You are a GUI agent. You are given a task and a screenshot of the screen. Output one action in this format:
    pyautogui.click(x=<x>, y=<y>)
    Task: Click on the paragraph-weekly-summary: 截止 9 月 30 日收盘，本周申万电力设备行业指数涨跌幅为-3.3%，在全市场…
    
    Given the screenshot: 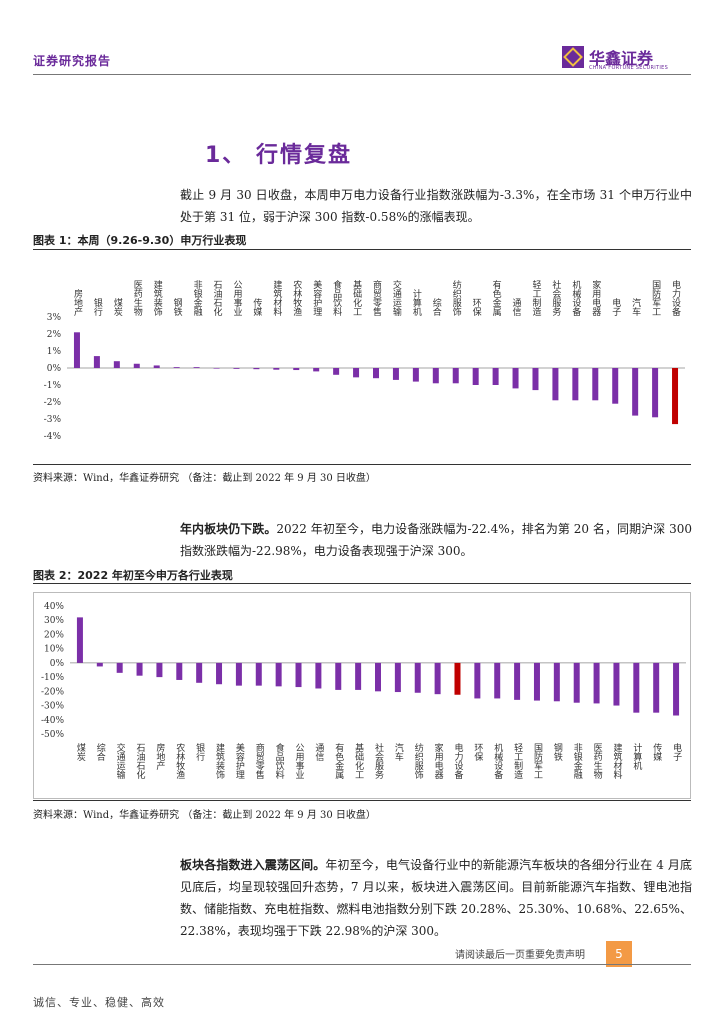 What is the action you would take?
    pyautogui.click(x=436, y=206)
    